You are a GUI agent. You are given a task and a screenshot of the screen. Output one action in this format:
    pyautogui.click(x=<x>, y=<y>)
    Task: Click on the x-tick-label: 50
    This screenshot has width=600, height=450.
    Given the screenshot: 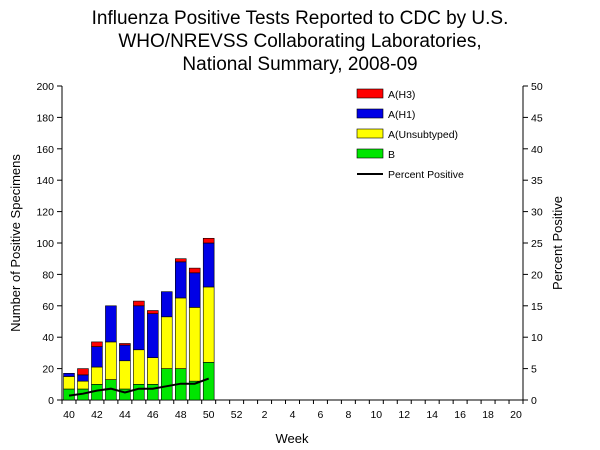 What is the action you would take?
    pyautogui.click(x=209, y=415)
    